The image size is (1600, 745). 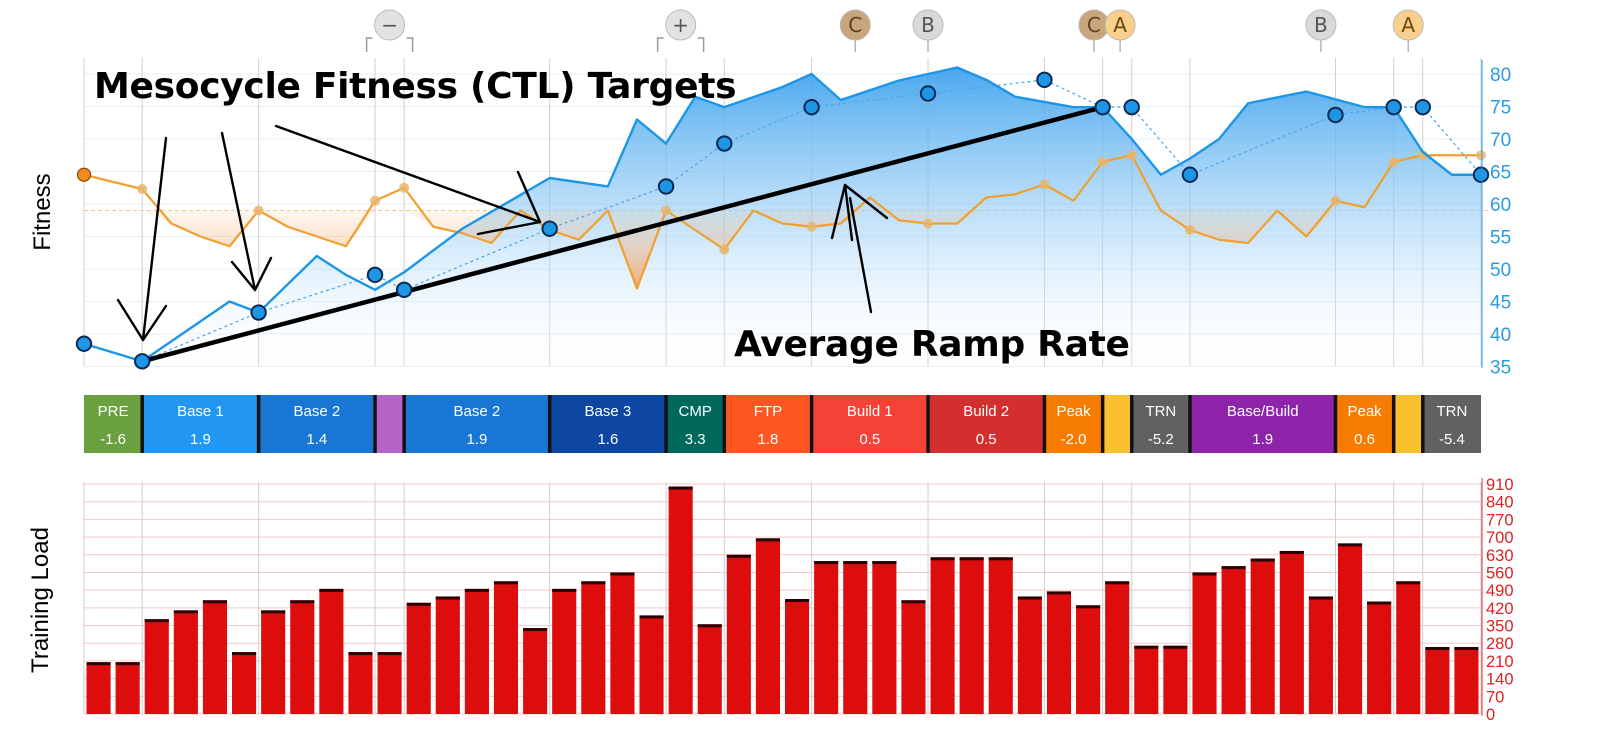 I want to click on phase-ramp-value: 1.6, so click(x=607, y=439).